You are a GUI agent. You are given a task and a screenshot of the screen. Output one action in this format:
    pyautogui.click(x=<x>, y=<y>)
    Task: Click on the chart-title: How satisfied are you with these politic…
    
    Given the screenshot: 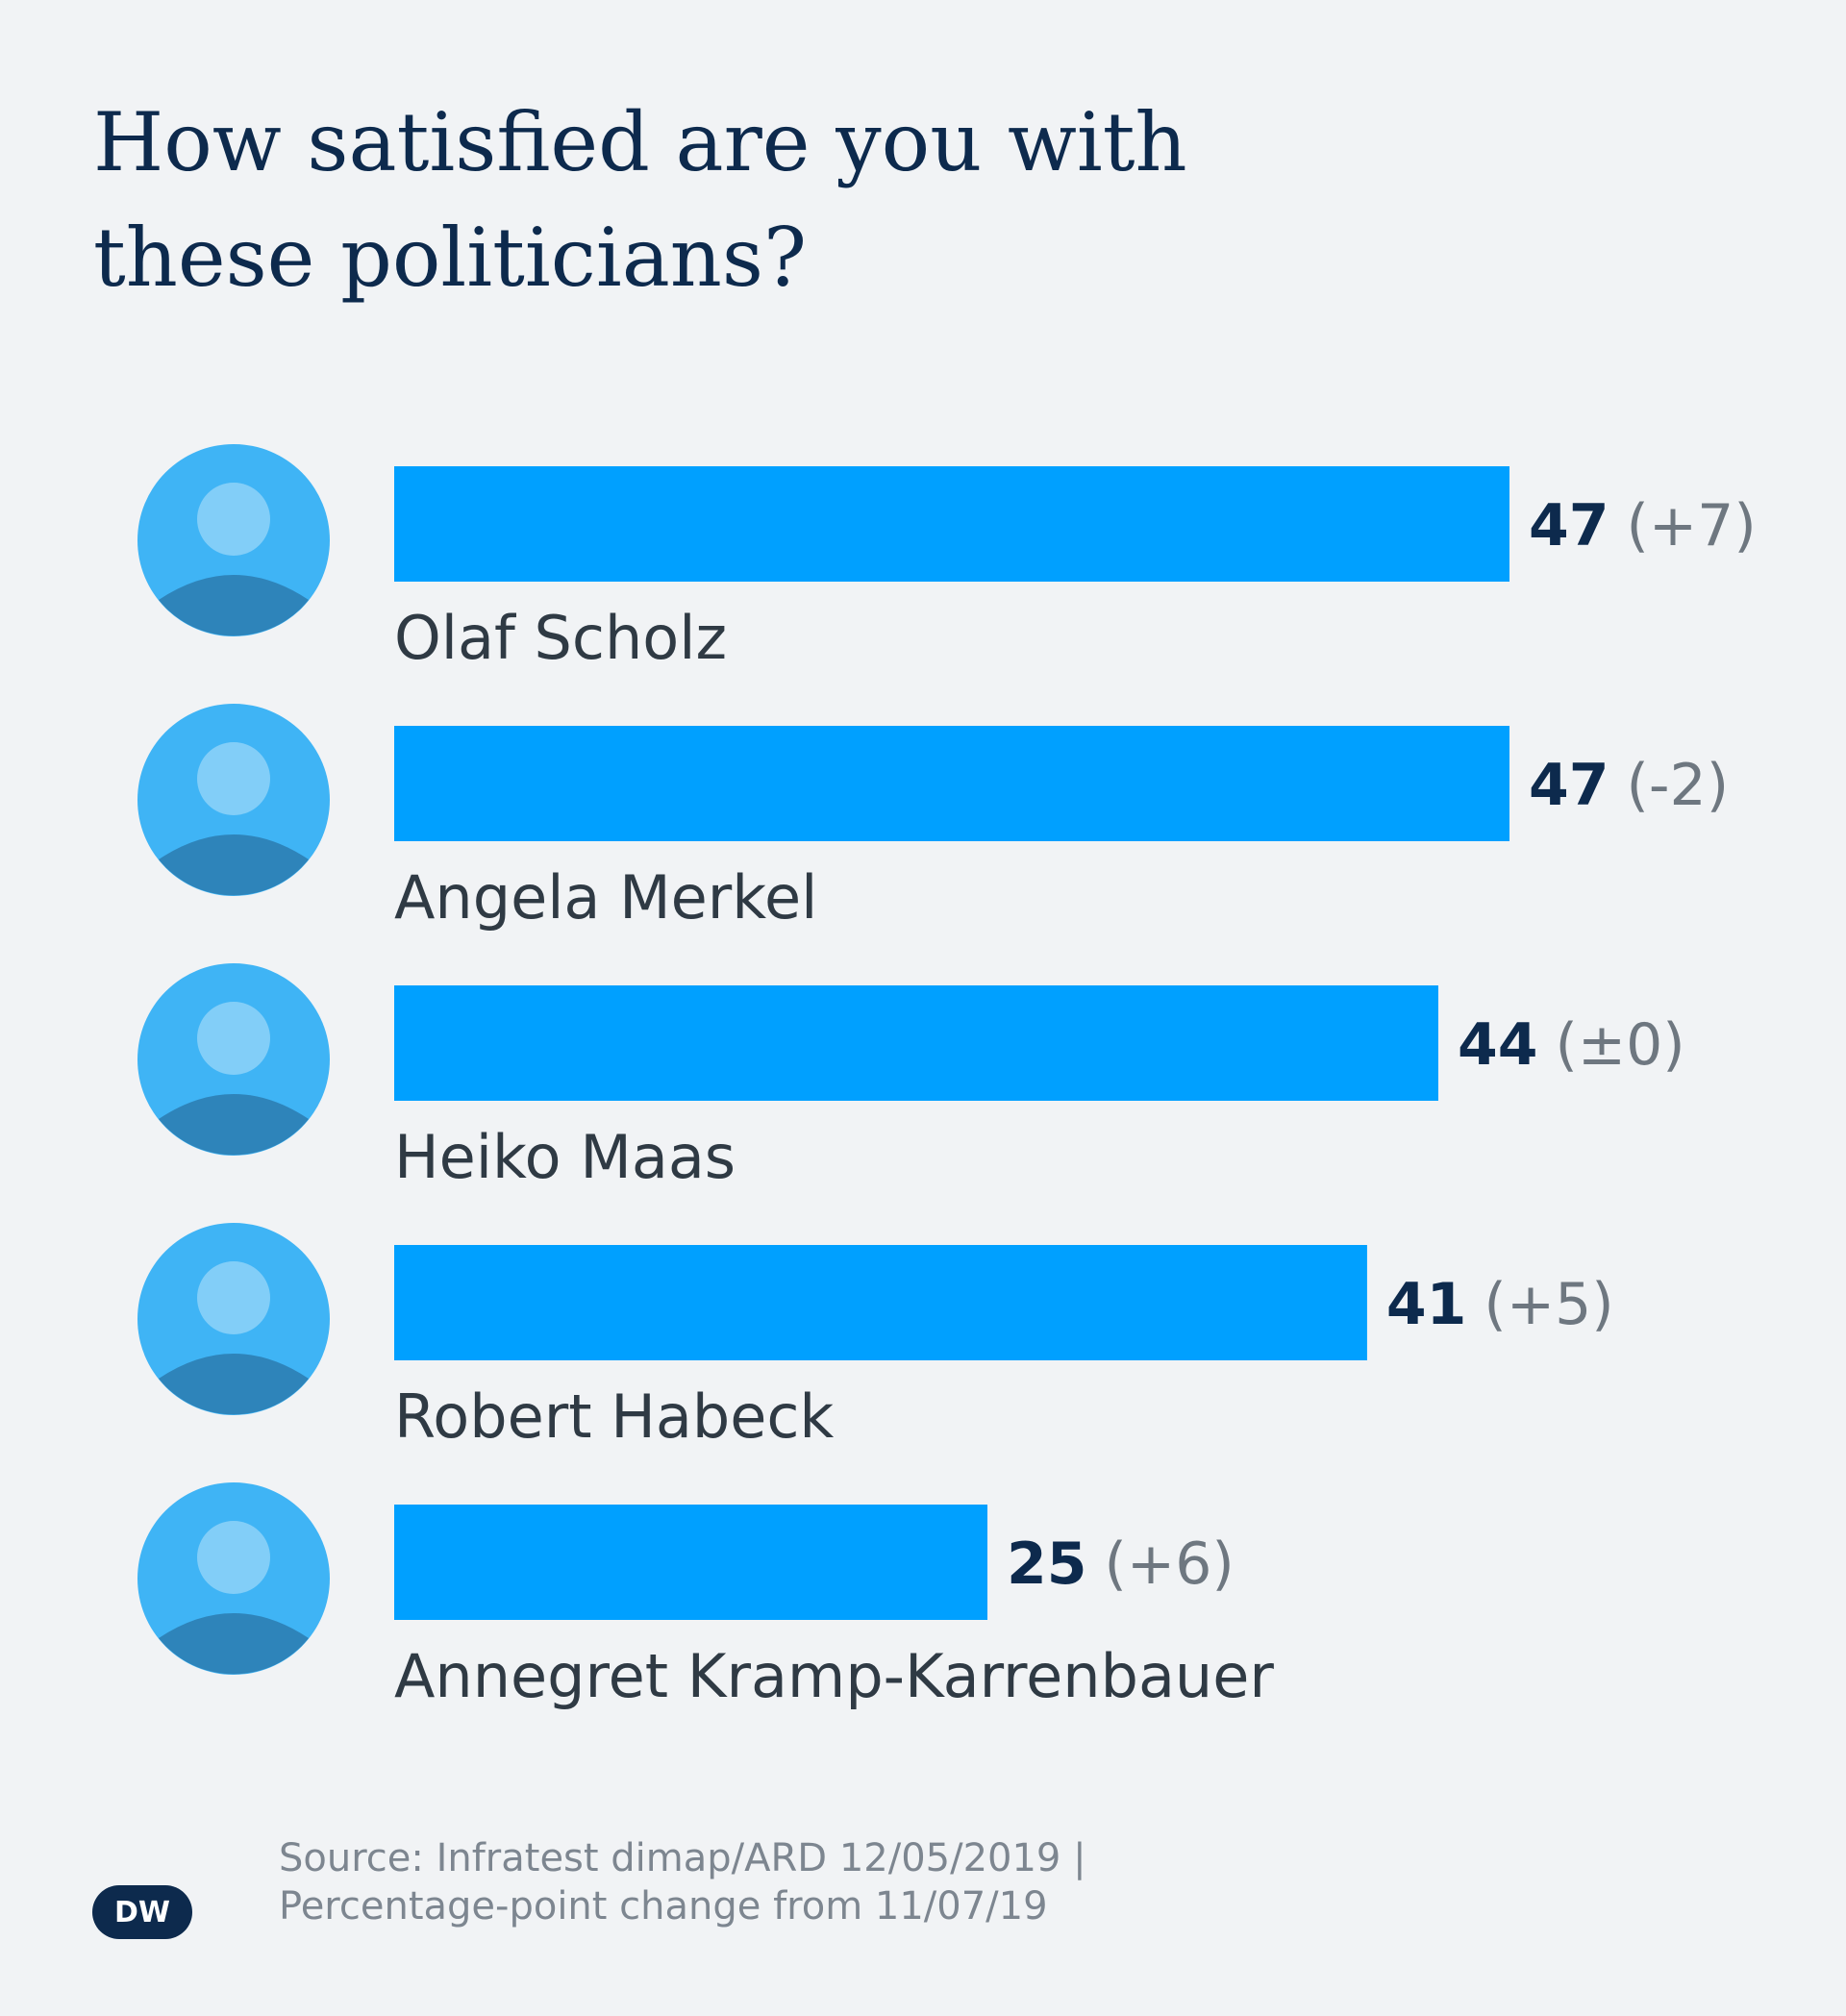 What is the action you would take?
    pyautogui.click(x=640, y=200)
    